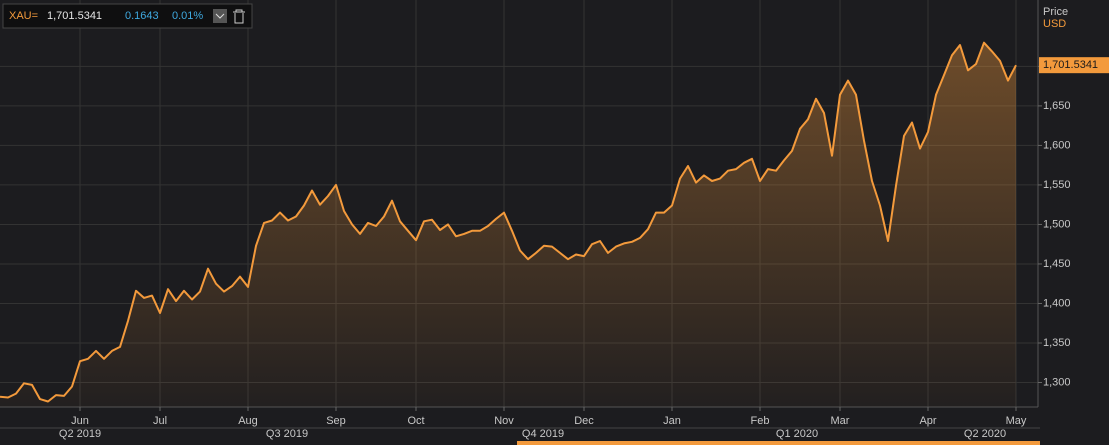 The image size is (1109, 445). I want to click on y-tick-label: 1,300, so click(1057, 382).